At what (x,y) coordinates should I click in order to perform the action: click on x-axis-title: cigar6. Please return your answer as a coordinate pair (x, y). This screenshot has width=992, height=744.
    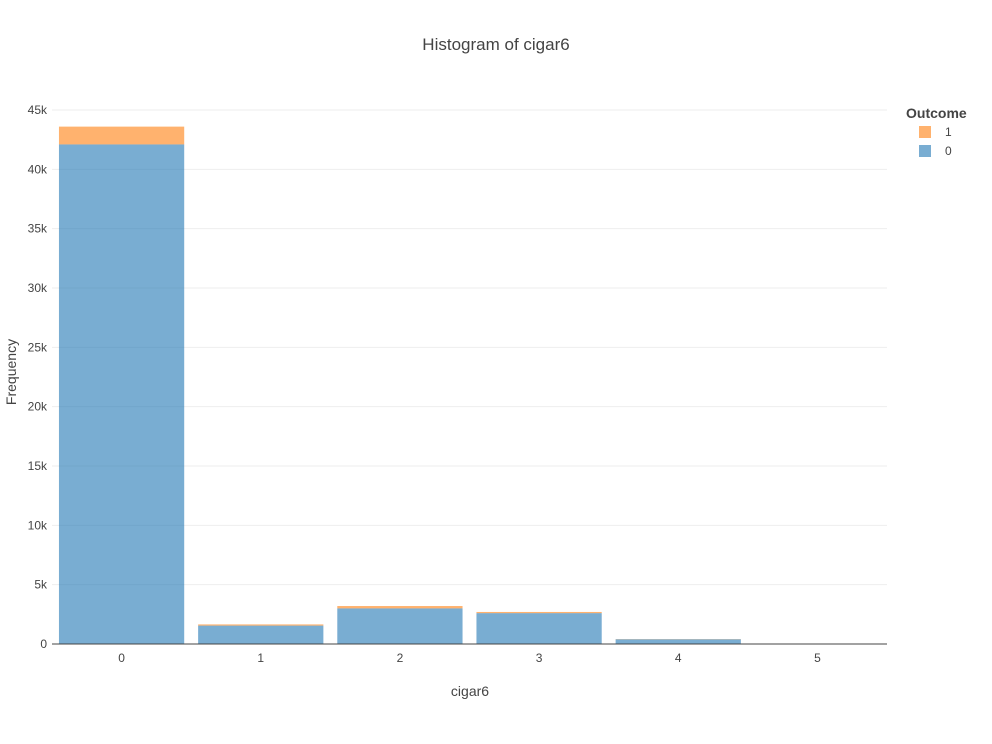
    Looking at the image, I should click on (470, 691).